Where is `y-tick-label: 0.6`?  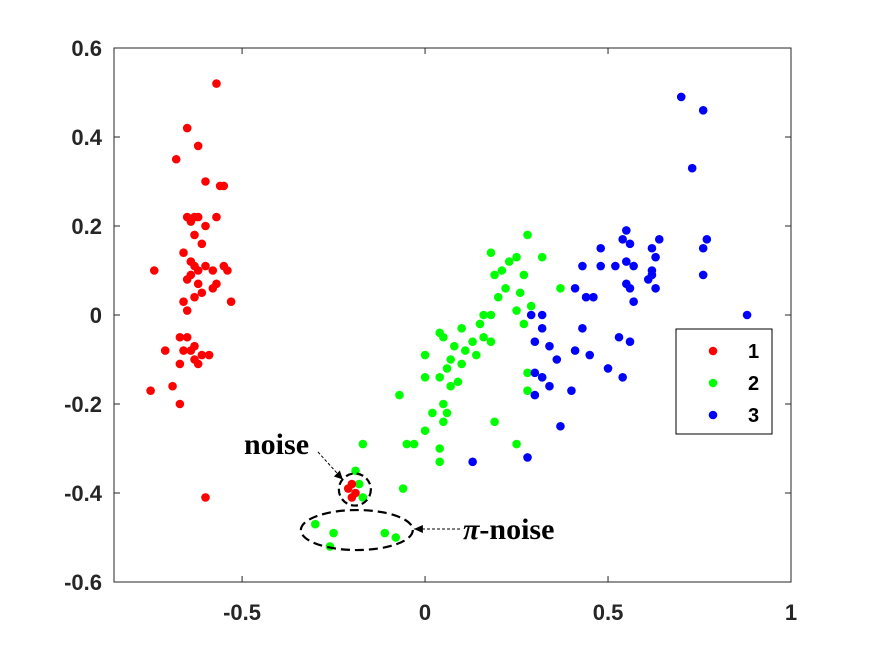 y-tick-label: 0.6 is located at coordinates (86, 48).